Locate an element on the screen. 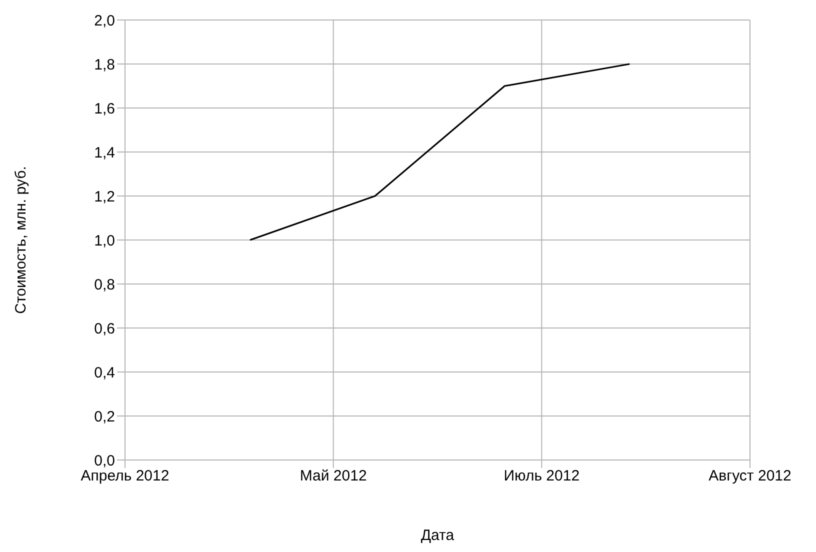 Image resolution: width=816 pixels, height=552 pixels. y-tick-label: 1,6 is located at coordinates (104, 109).